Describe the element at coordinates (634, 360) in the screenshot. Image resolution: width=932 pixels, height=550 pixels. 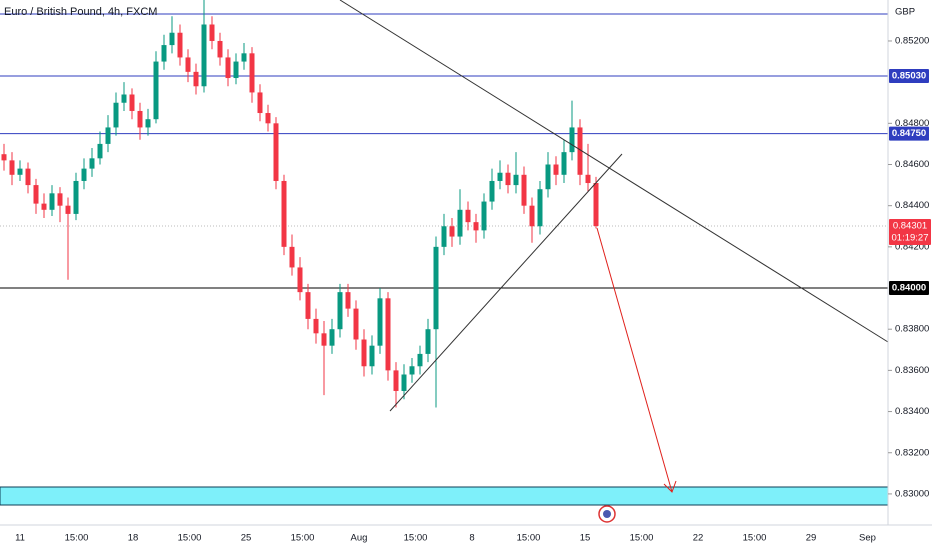
I see `arrow` at that location.